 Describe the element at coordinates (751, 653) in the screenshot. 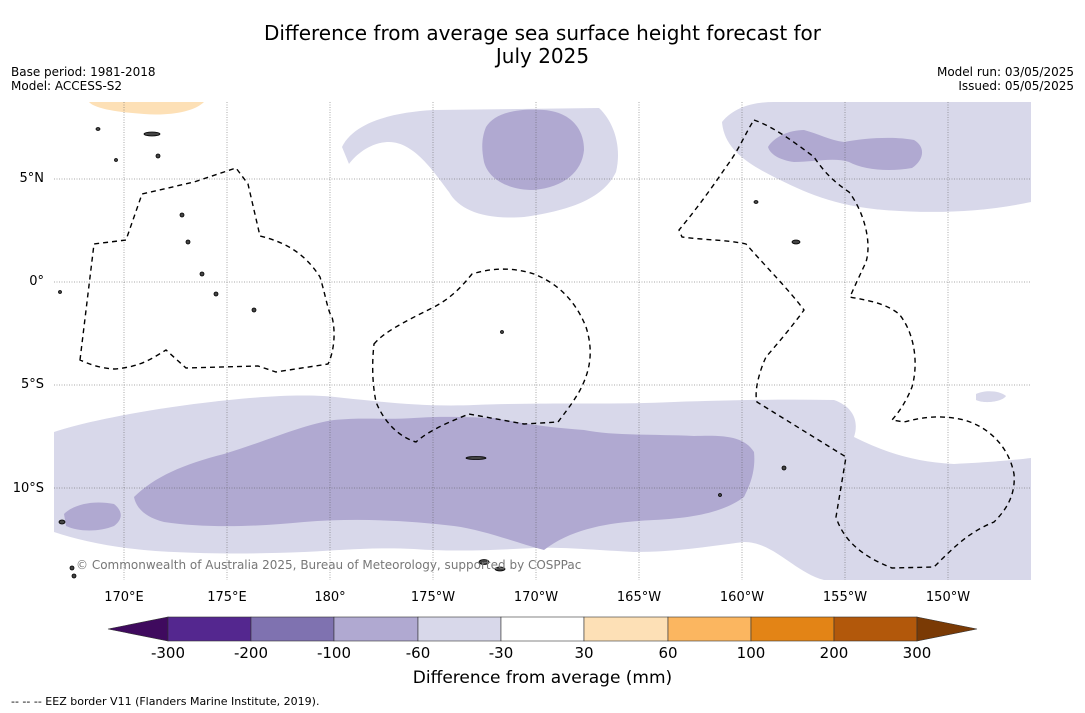

I see `colorbar-tick: 100` at that location.